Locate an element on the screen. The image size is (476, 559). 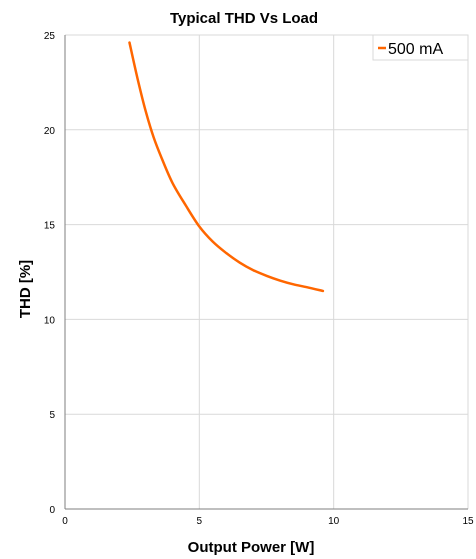
y-axis-label: THD [%] is located at coordinates (25, 289).